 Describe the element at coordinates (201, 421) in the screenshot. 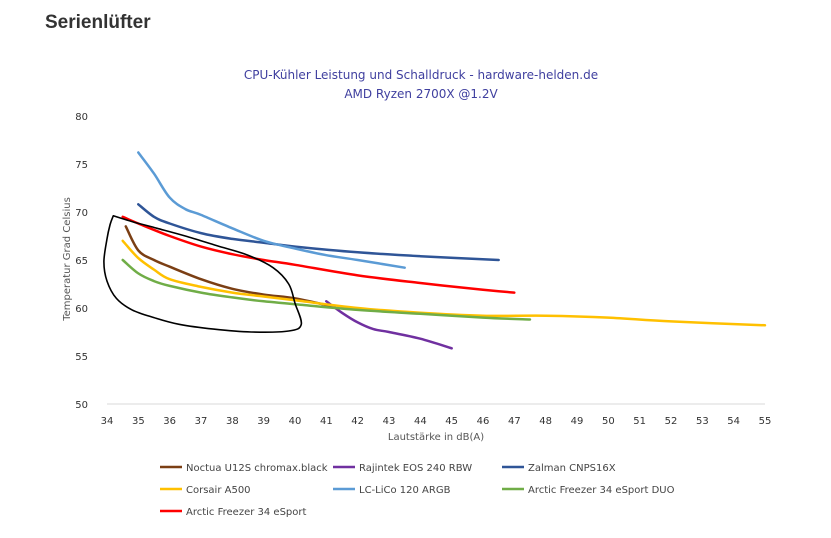

I see `x-tick-label: 37` at that location.